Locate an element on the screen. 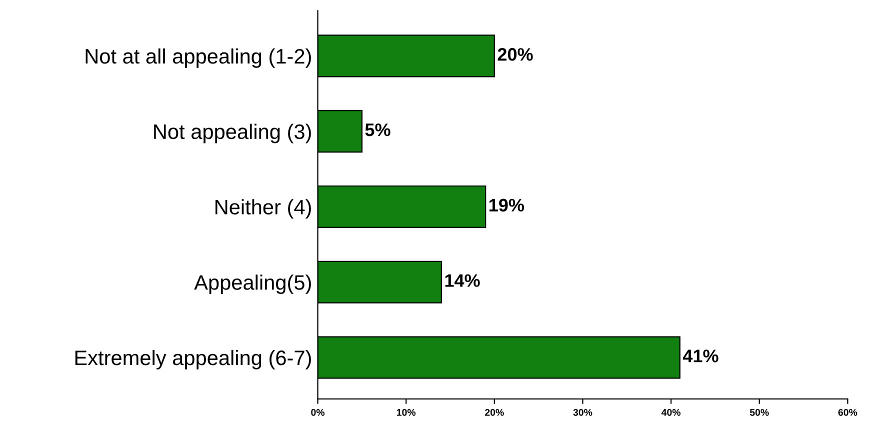 Image resolution: width=873 pixels, height=429 pixels. y-tick-label: Not appealing (3) is located at coordinates (232, 134).